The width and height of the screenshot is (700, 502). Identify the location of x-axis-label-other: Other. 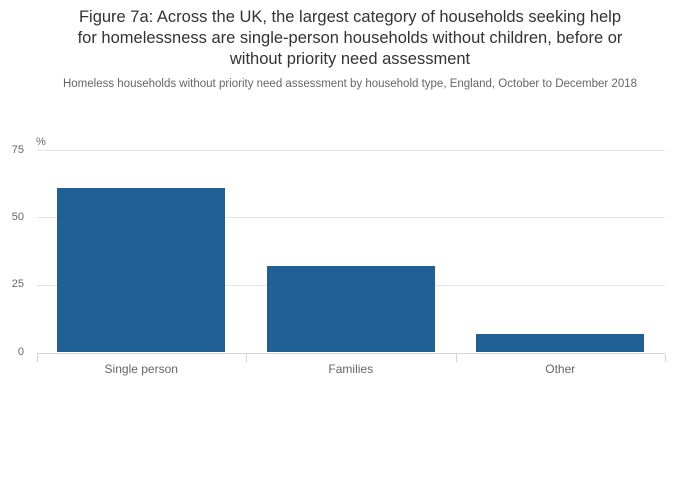
(560, 368).